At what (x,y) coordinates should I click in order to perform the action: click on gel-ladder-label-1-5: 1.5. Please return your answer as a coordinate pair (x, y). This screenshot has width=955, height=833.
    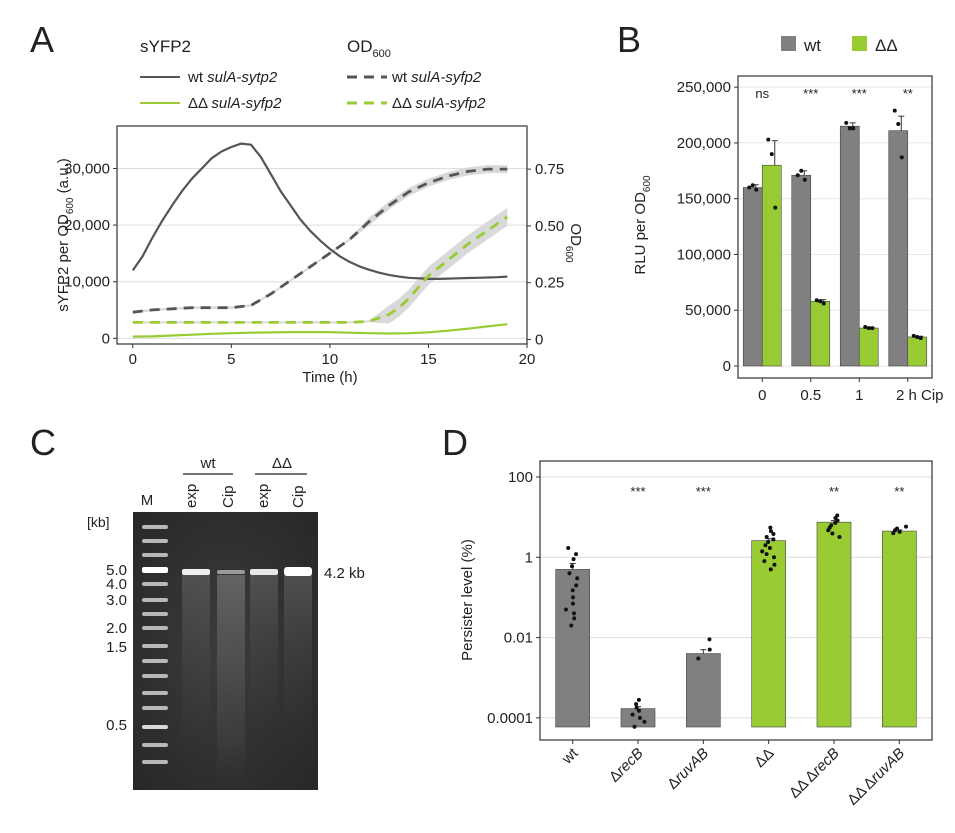
    Looking at the image, I should click on (116, 647).